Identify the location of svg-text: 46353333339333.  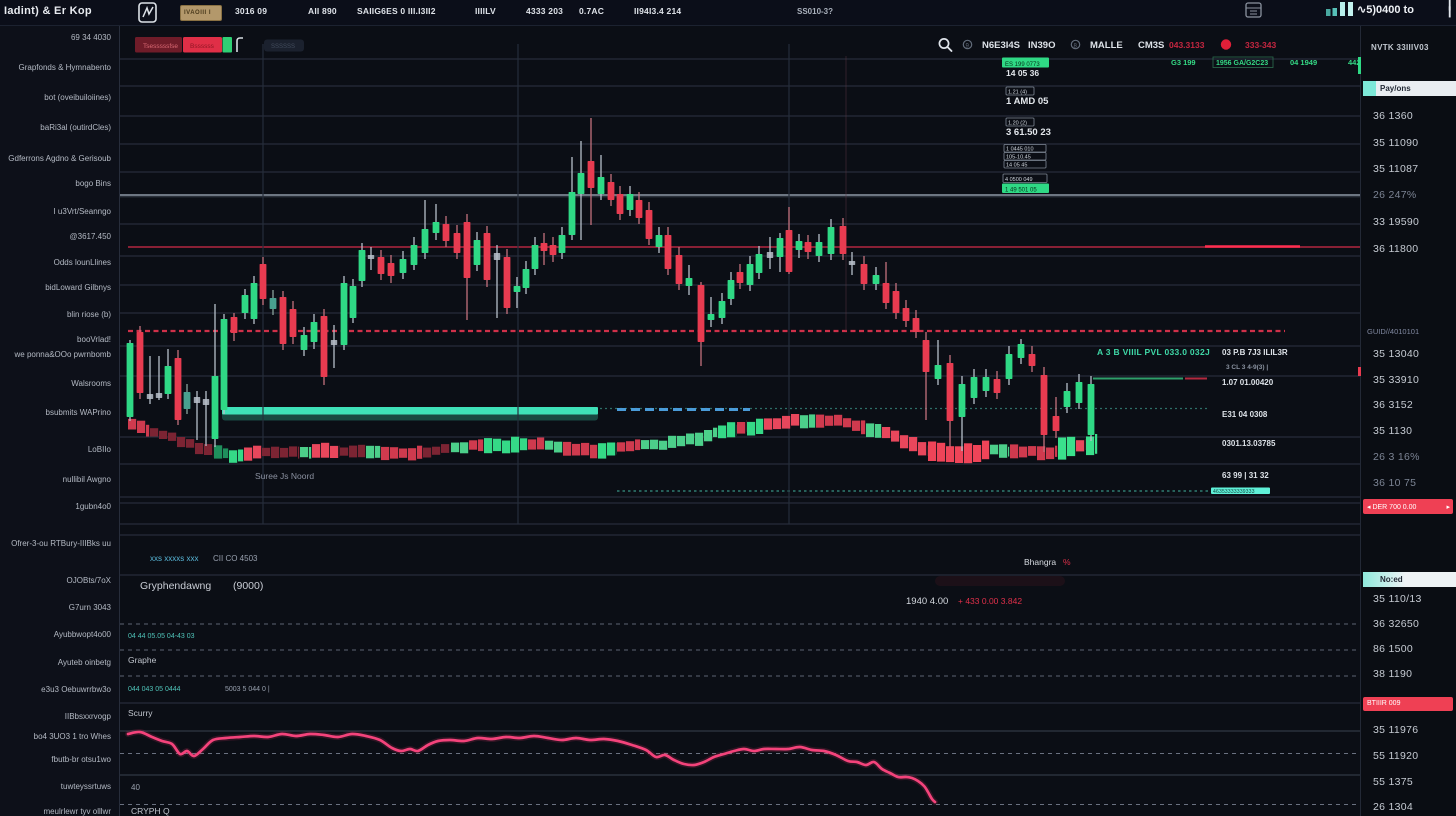
(1234, 492).